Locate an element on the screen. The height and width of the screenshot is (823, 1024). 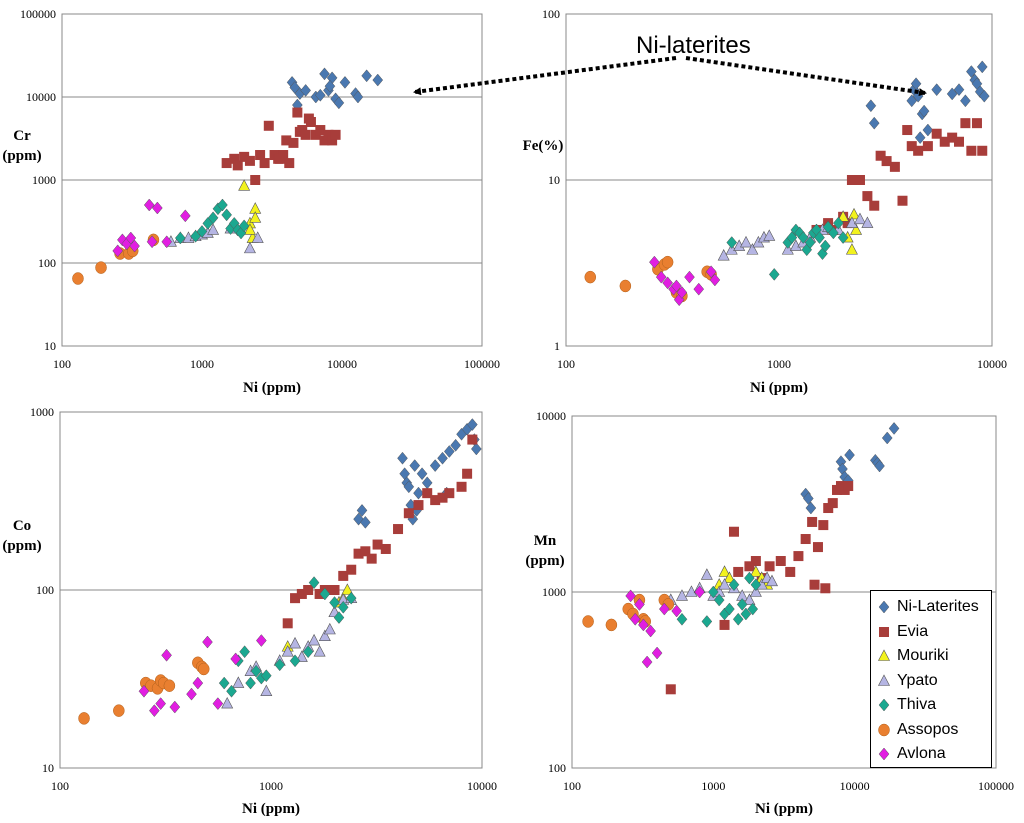
data-points is located at coordinates (741, 558).